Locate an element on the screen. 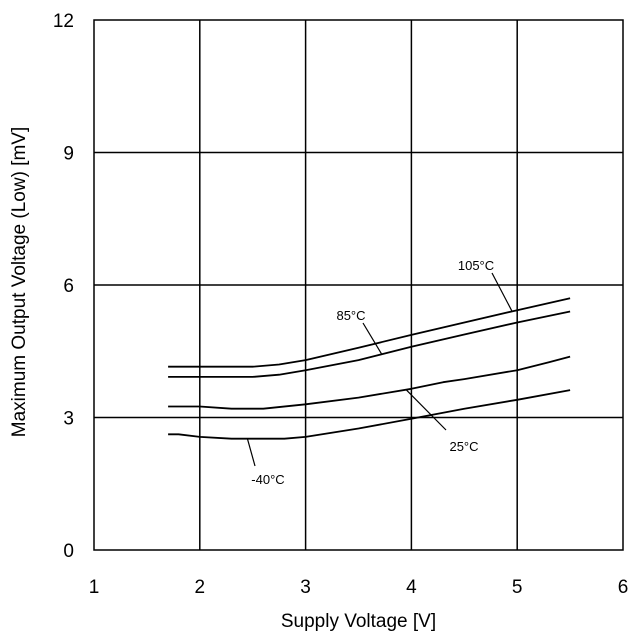 The width and height of the screenshot is (630, 636). series-line-105c is located at coordinates (369, 332).